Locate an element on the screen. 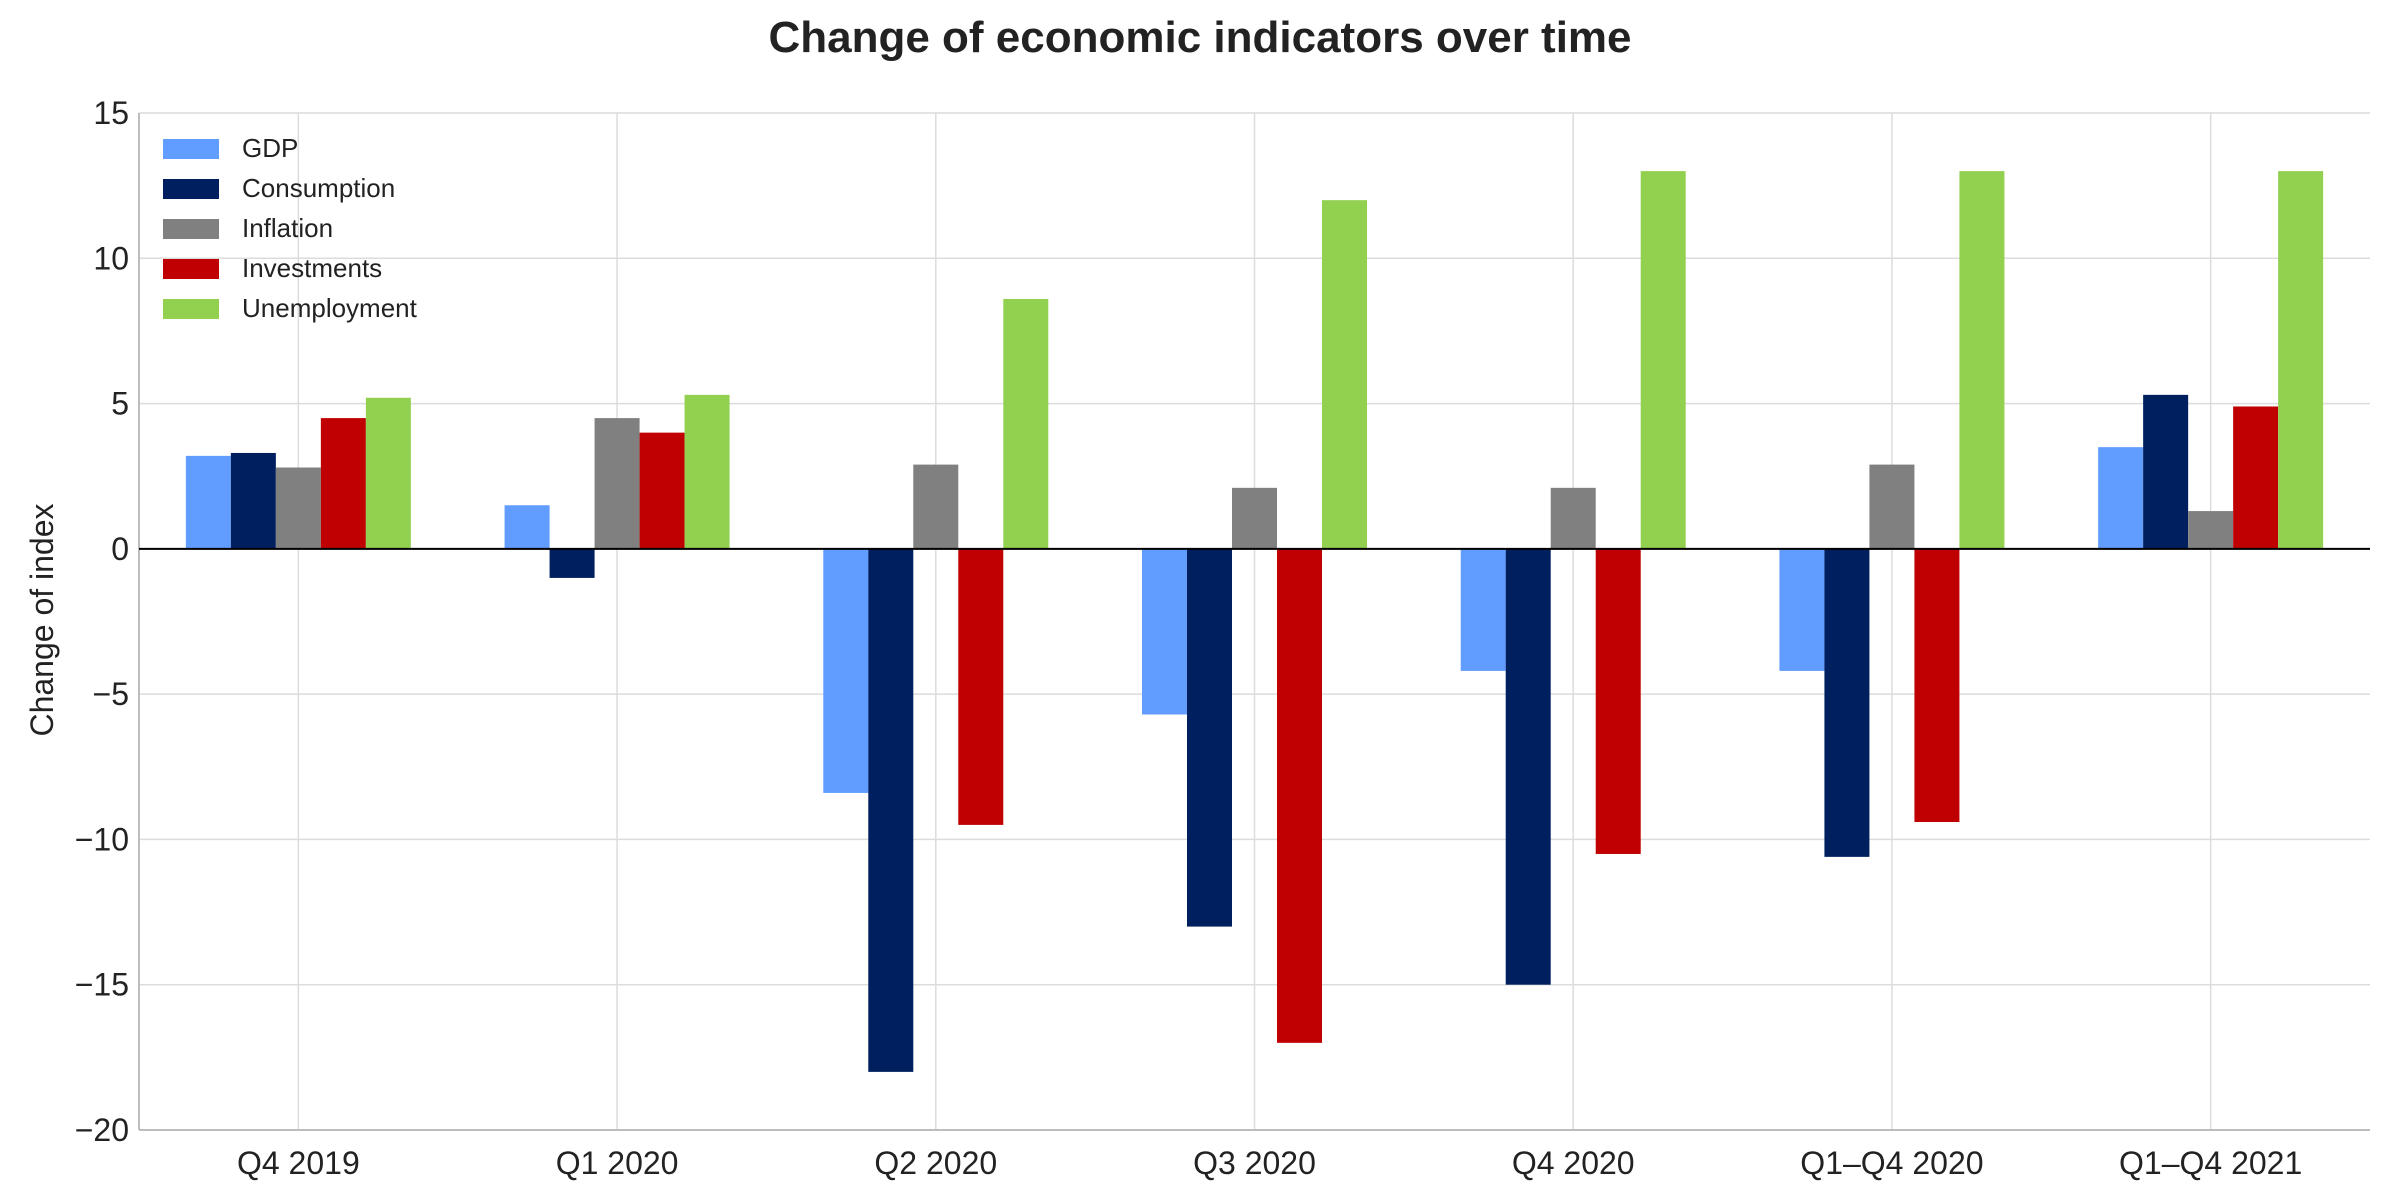 This screenshot has height=1200, width=2400. y-tick-labels: 15 10 5 0 −5 −10 −15 −20 is located at coordinates (102, 621).